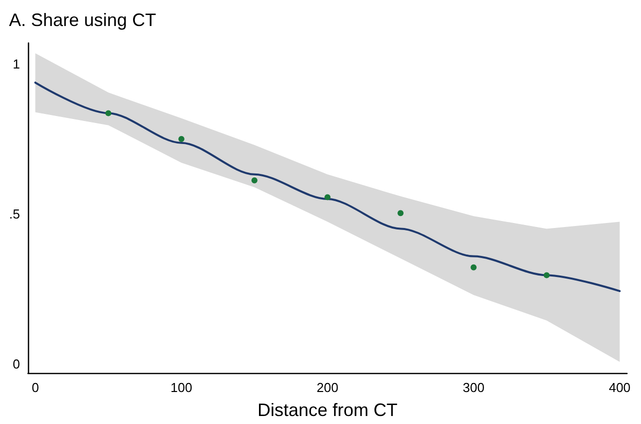  I want to click on x-axis-title: Distance from CT, so click(327, 410).